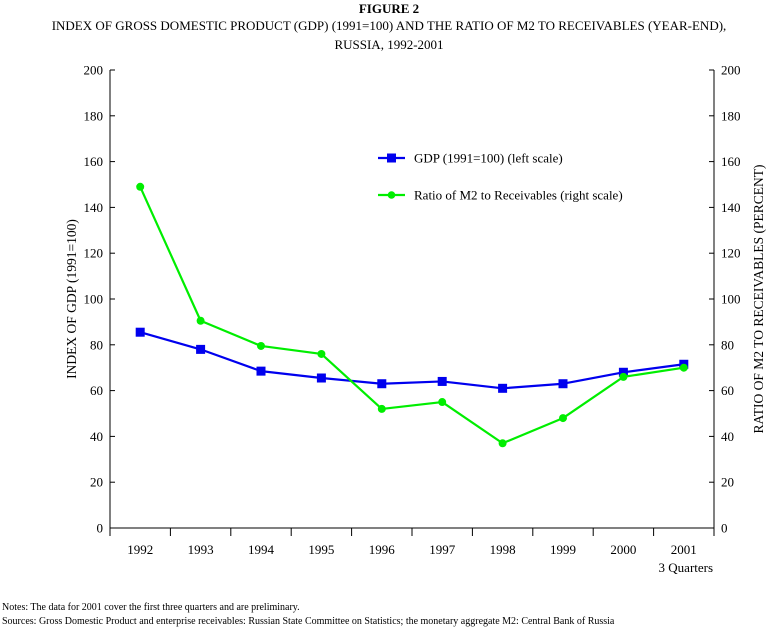 This screenshot has width=778, height=629. What do you see at coordinates (94, 161) in the screenshot?
I see `left-y-tick-label: 160` at bounding box center [94, 161].